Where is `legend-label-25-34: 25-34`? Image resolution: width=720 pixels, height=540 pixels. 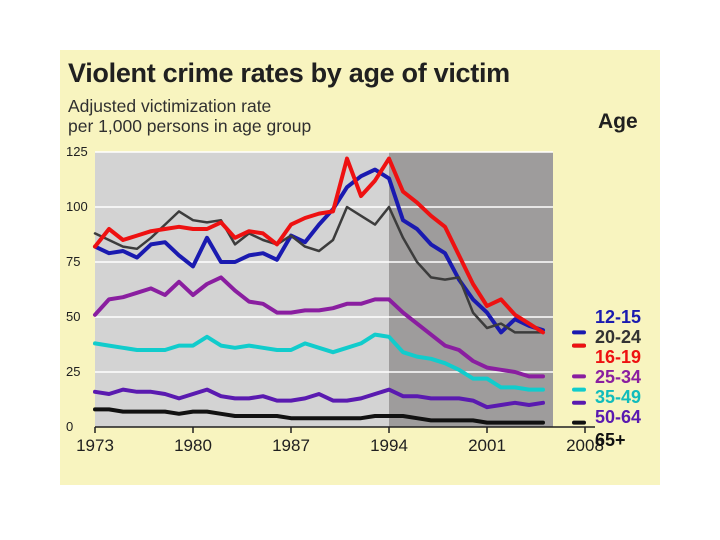 legend-label-25-34: 25-34 is located at coordinates (618, 377).